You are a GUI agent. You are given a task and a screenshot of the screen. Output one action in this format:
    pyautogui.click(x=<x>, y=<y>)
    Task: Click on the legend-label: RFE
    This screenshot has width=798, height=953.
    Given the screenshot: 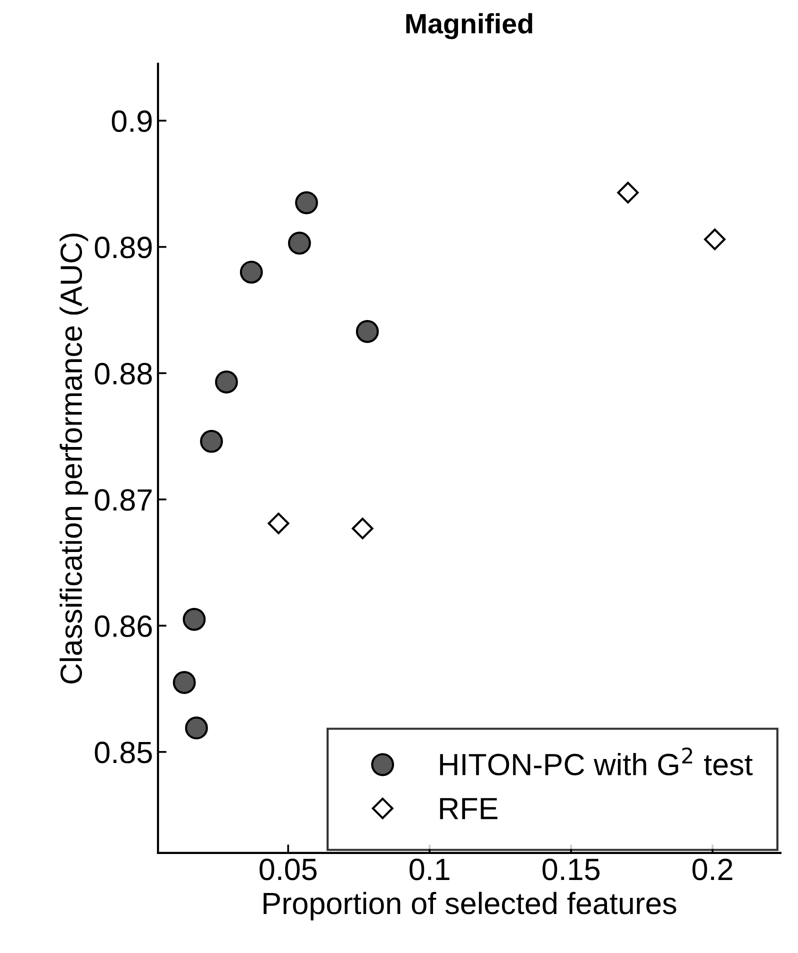 What is the action you would take?
    pyautogui.click(x=469, y=809)
    